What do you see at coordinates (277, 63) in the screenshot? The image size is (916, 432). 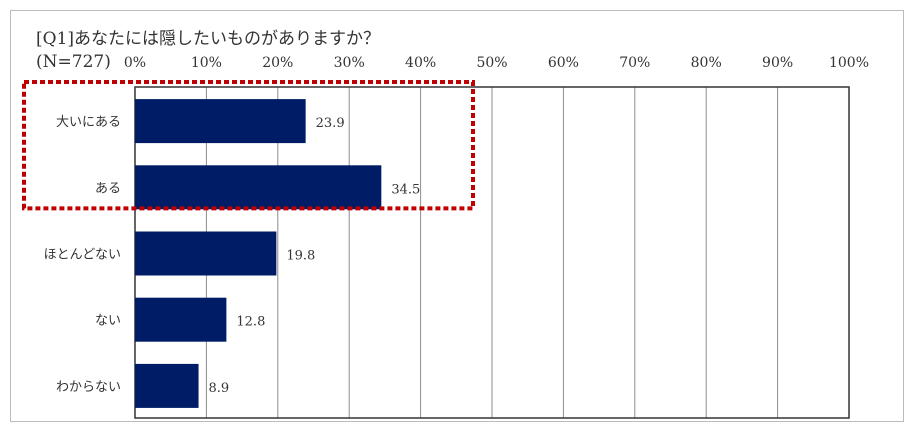 I see `x-tick-label: 20%` at bounding box center [277, 63].